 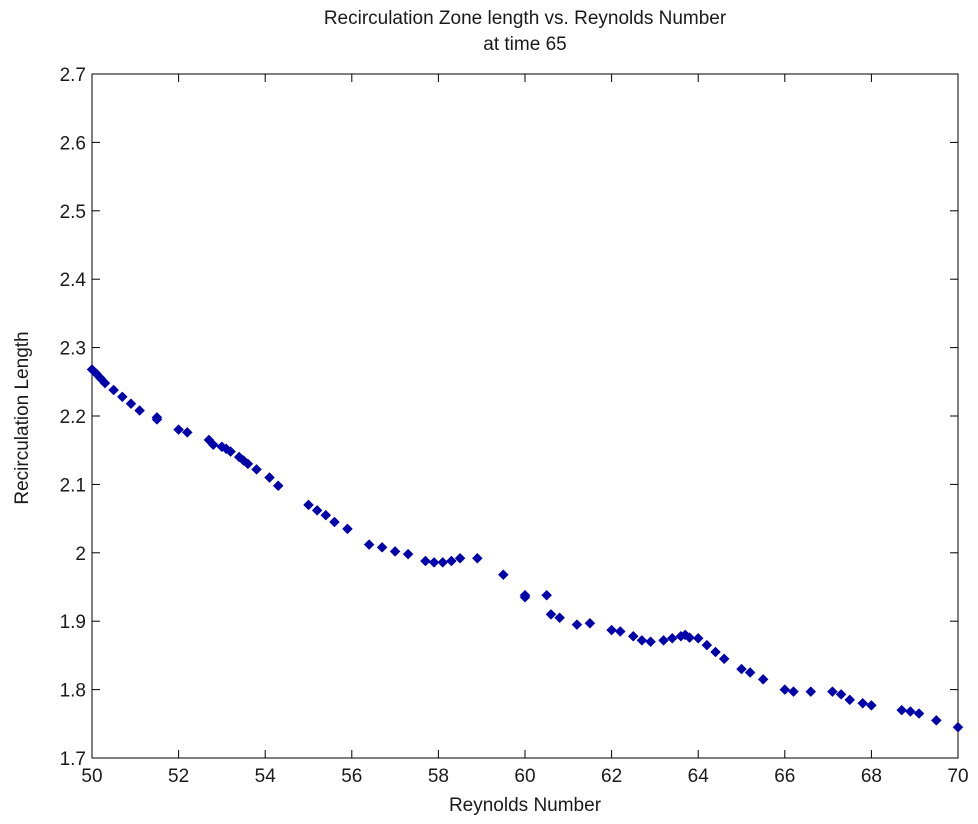 What do you see at coordinates (871, 776) in the screenshot?
I see `x-tick-label: 68` at bounding box center [871, 776].